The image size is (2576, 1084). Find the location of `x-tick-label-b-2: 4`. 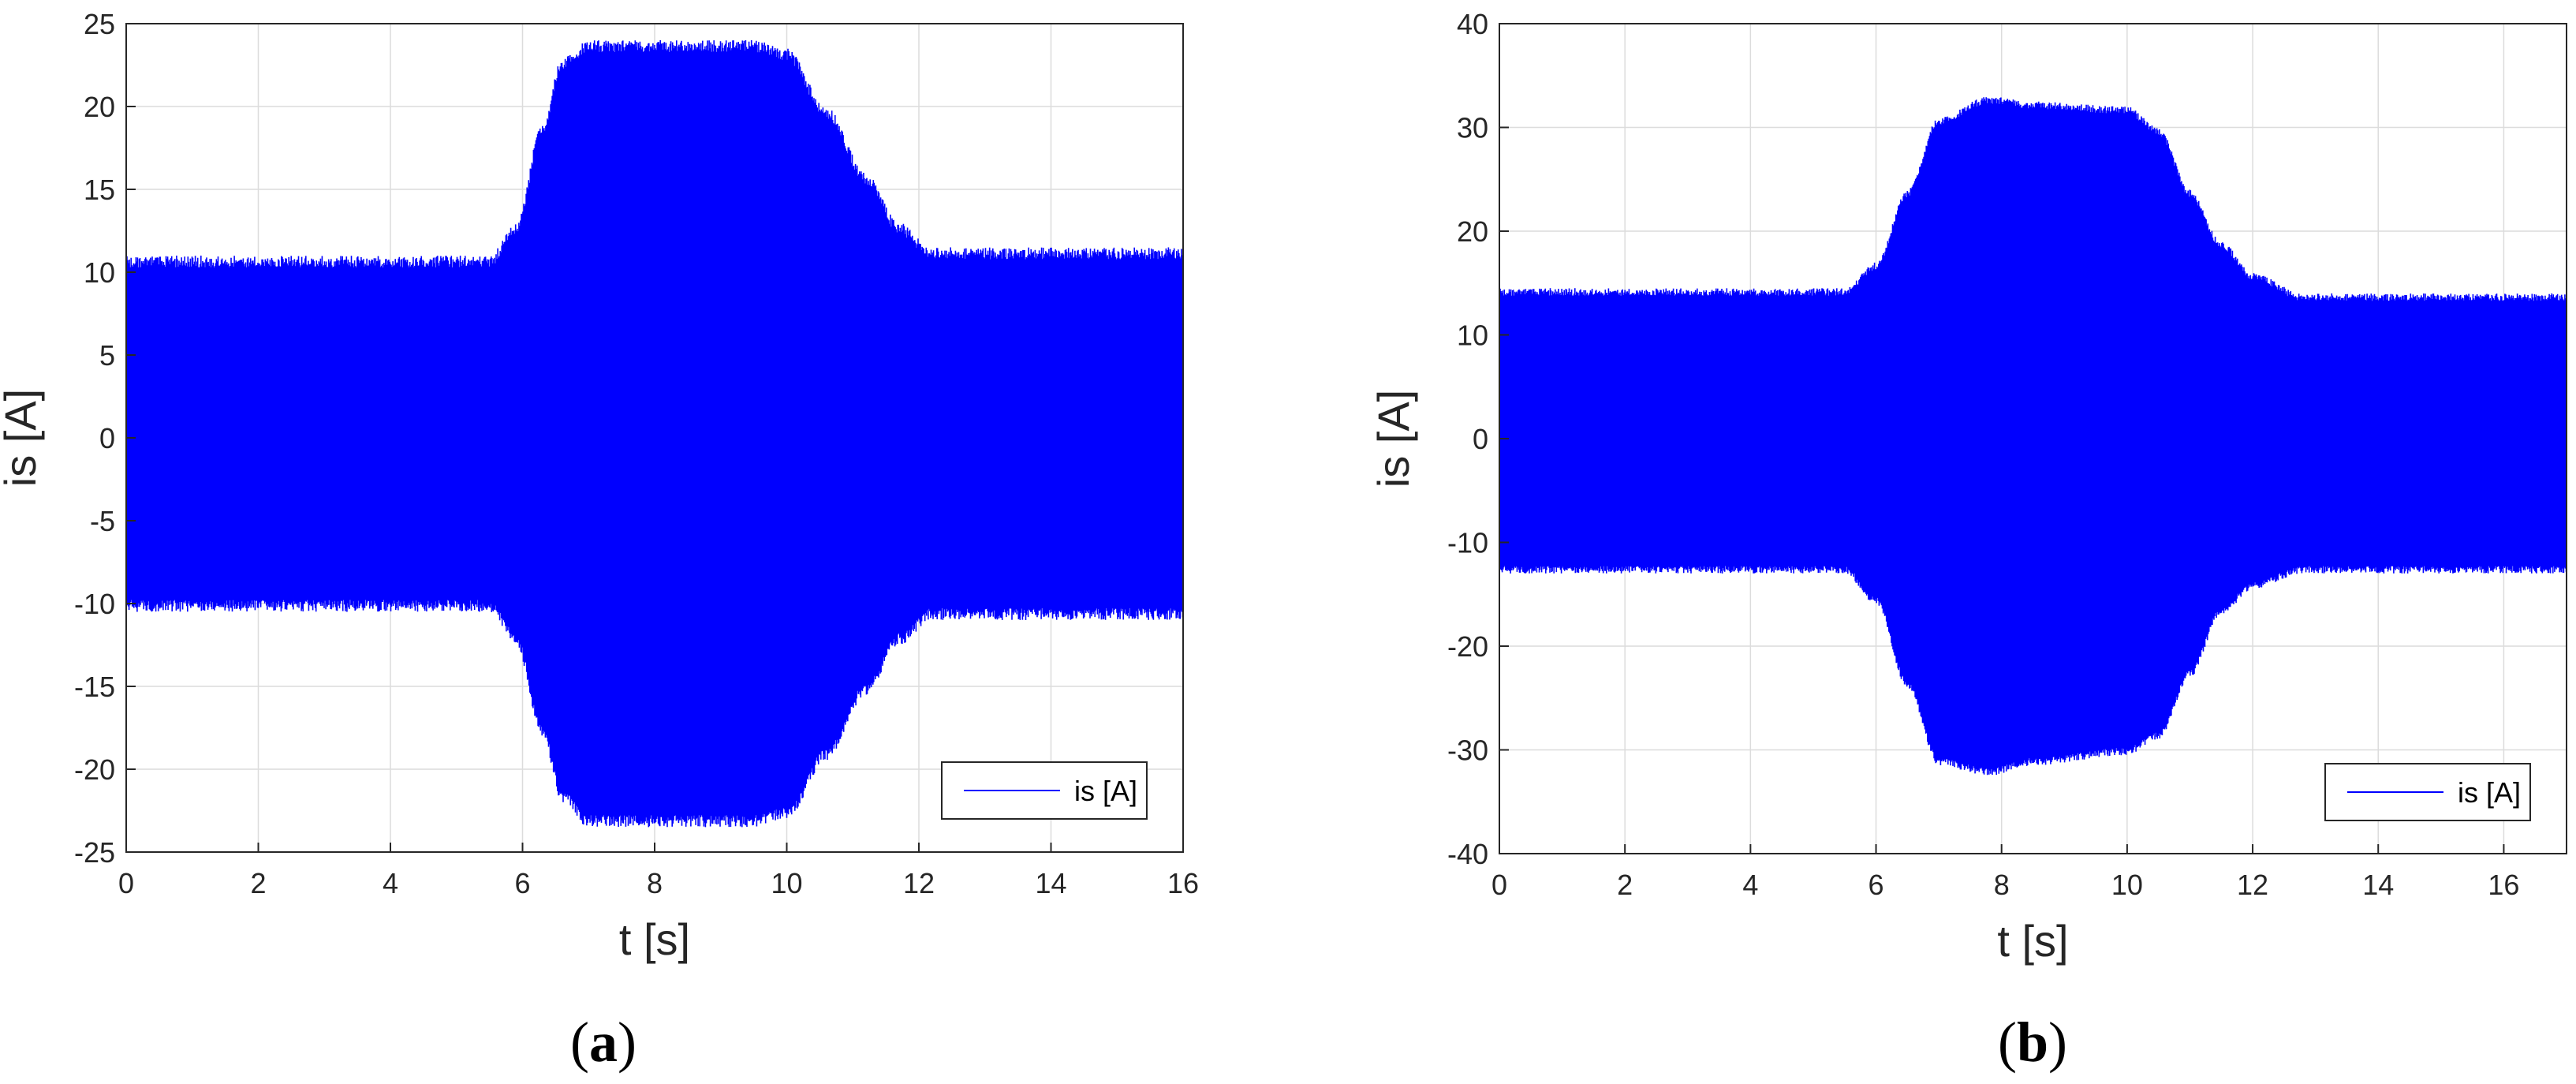

x-tick-label-b-2: 4 is located at coordinates (1750, 885).